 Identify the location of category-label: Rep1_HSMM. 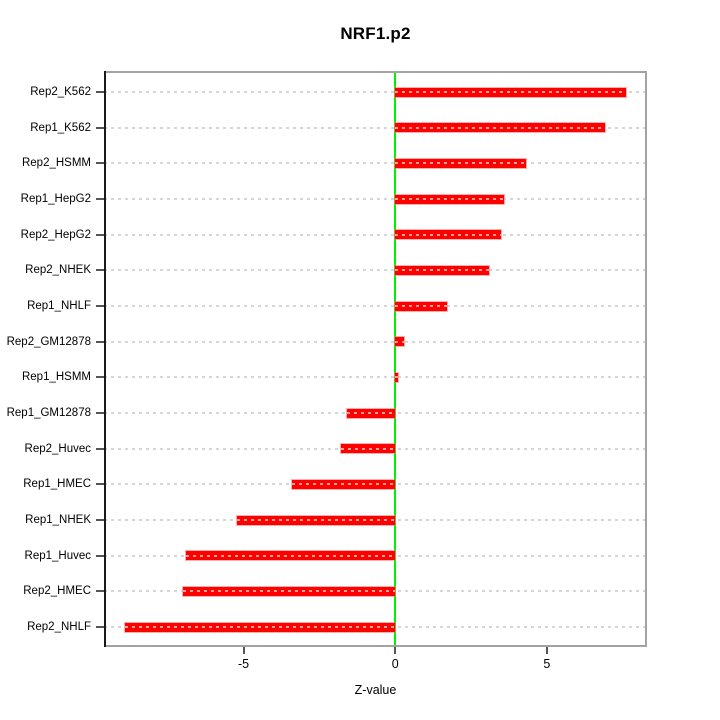
(56, 377).